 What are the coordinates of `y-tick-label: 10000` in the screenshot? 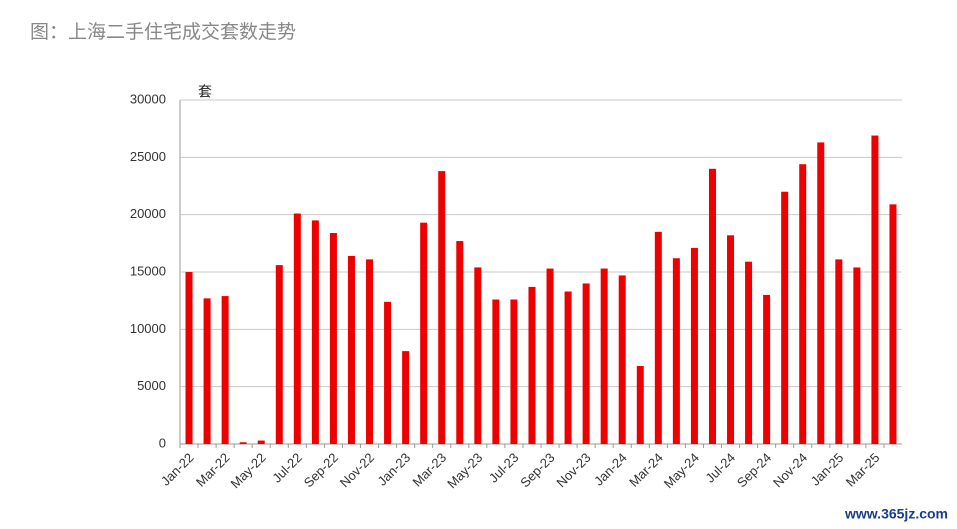 It's located at (148, 328).